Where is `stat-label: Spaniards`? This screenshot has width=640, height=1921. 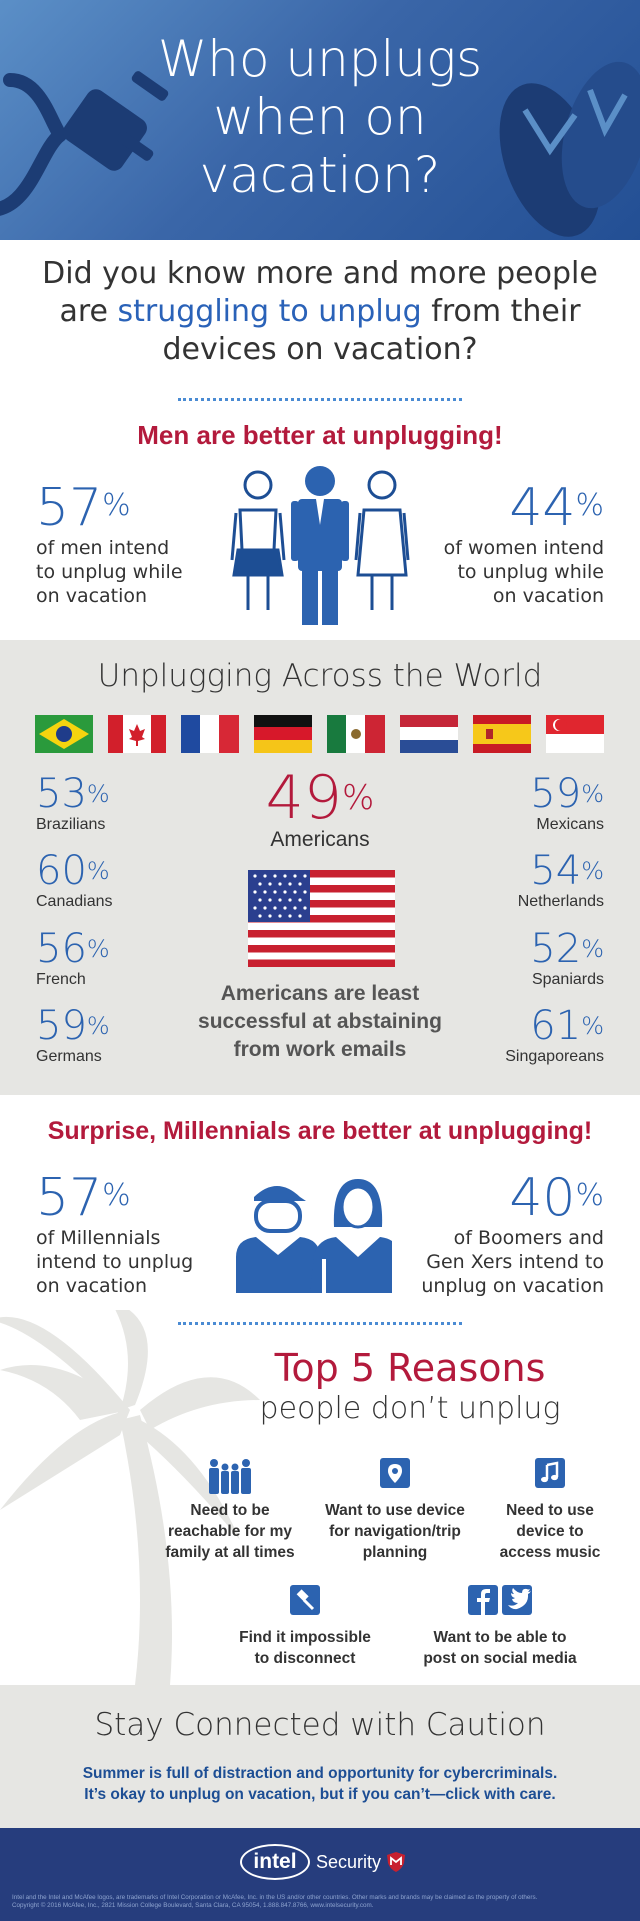 stat-label: Spaniards is located at coordinates (567, 979).